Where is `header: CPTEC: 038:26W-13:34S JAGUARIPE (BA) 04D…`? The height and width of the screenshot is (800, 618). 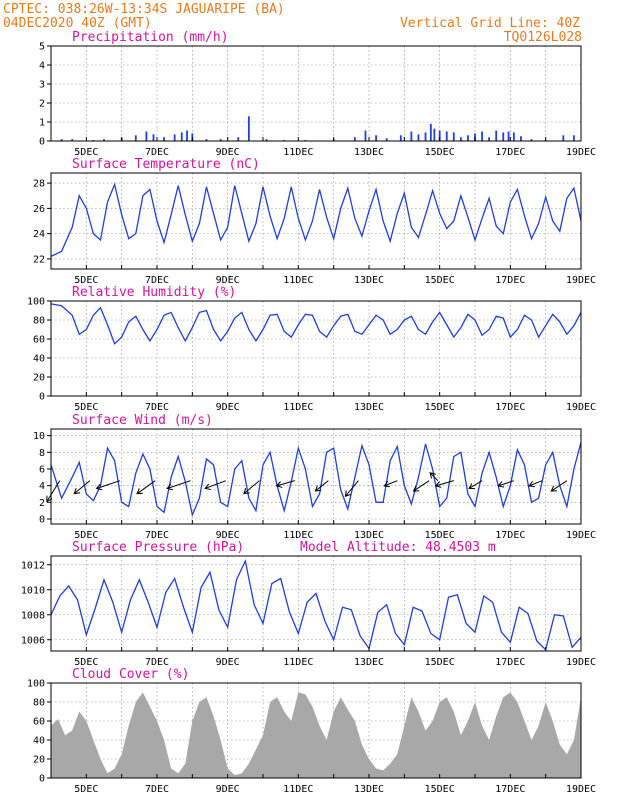 header: CPTEC: 038:26W-13:34S JAGUARIPE (BA) 04D… is located at coordinates (292, 23).